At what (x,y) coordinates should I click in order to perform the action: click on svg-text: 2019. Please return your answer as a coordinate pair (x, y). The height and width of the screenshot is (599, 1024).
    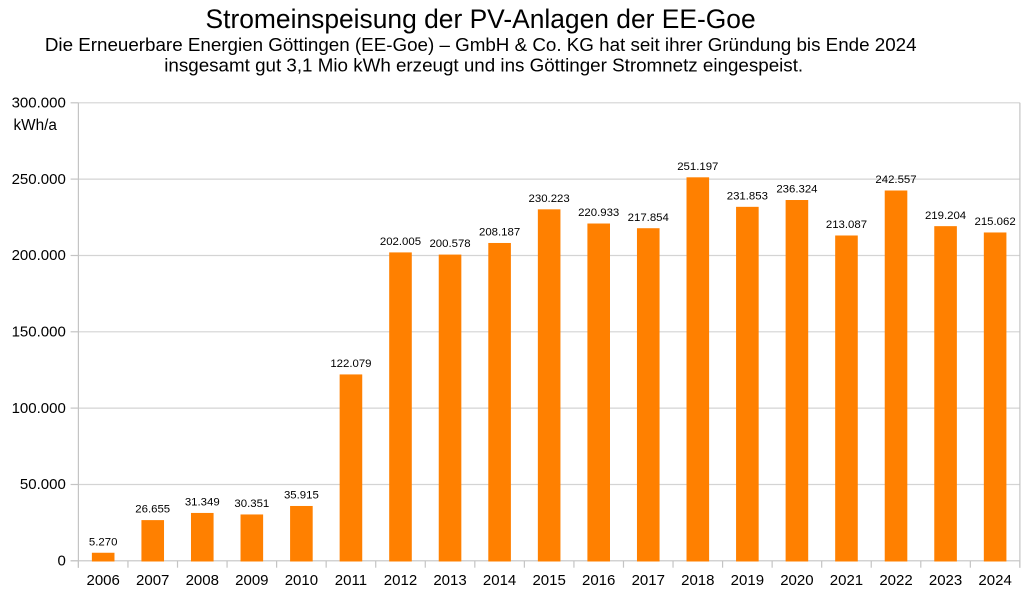
    Looking at the image, I should click on (747, 580).